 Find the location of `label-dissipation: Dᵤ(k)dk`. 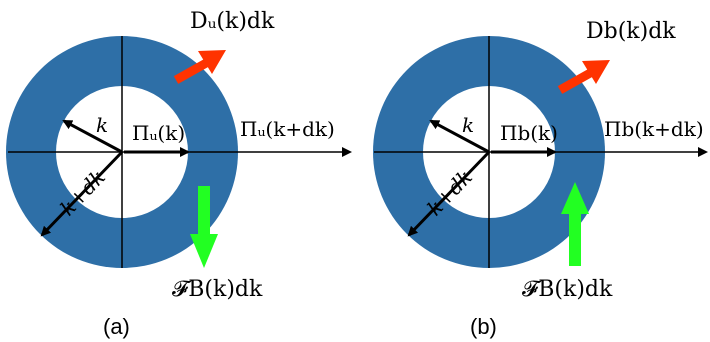

label-dissipation: Dᵤ(k)dk is located at coordinates (232, 21).